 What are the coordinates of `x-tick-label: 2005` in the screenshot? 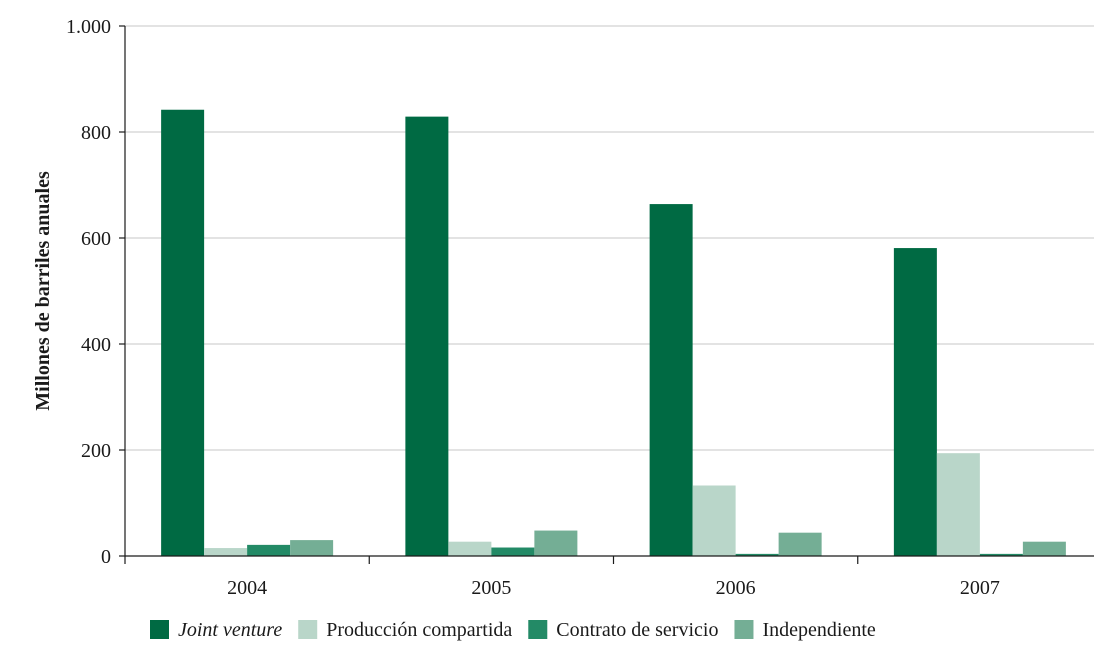 It's located at (491, 588).